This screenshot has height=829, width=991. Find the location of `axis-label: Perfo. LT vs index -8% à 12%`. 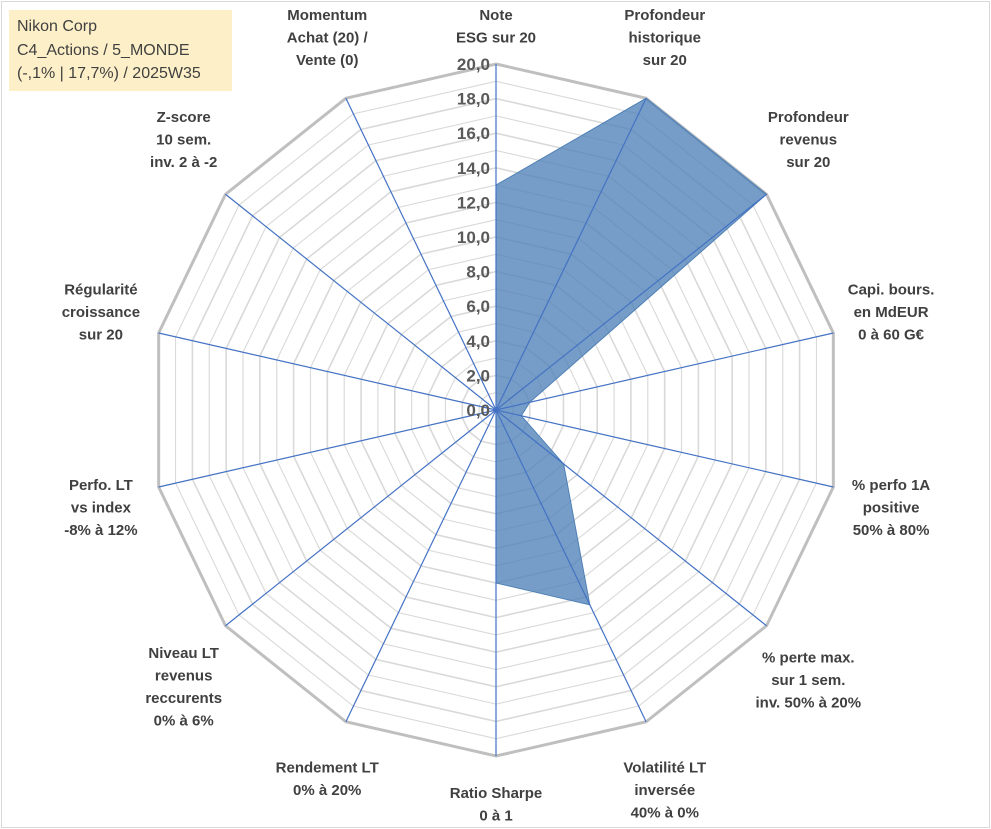

axis-label: Perfo. LT vs index -8% à 12% is located at coordinates (100, 508).